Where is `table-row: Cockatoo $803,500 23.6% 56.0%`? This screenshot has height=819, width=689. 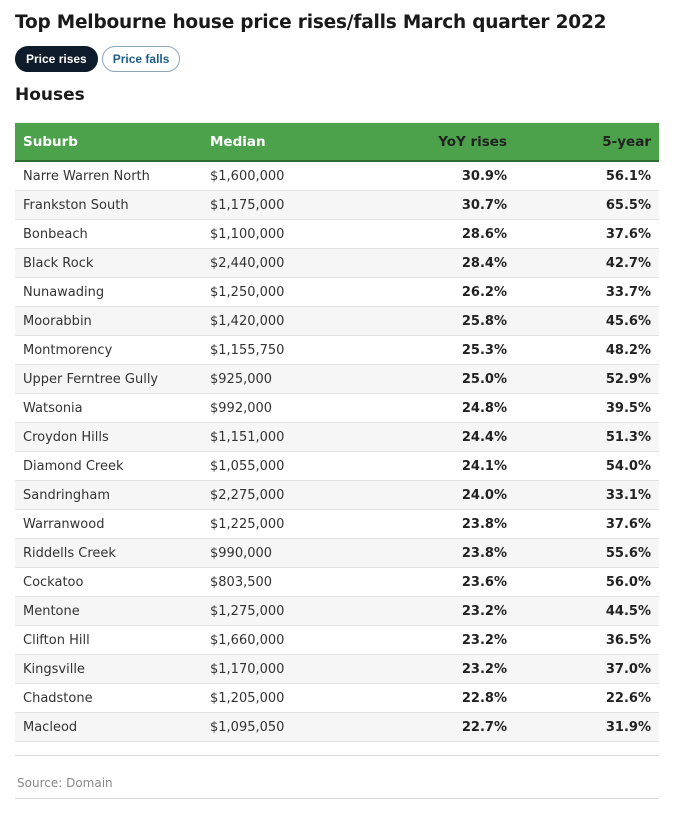 table-row: Cockatoo $803,500 23.6% 56.0% is located at coordinates (337, 582).